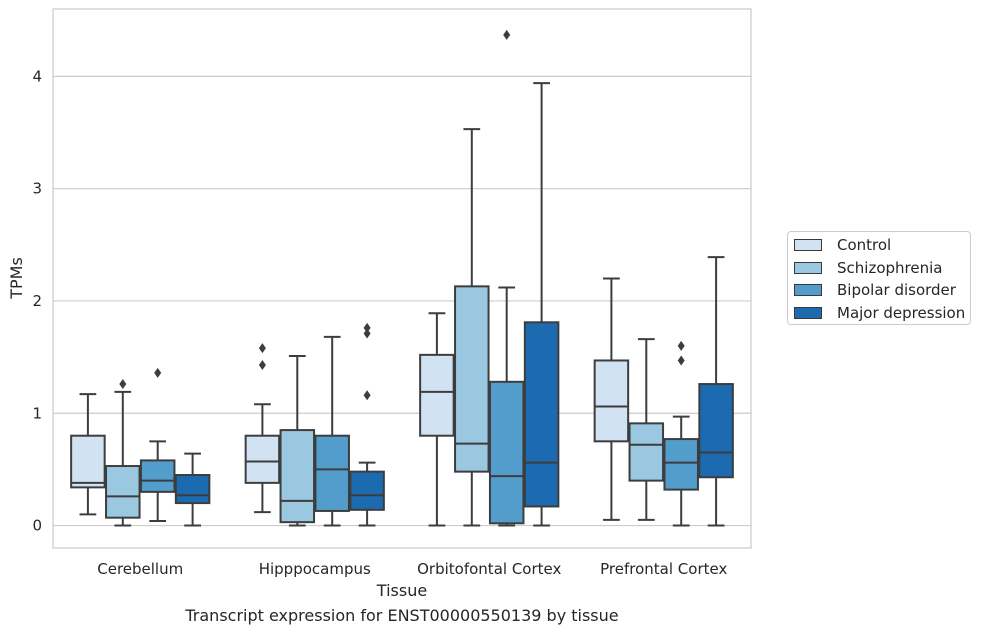 Image resolution: width=983 pixels, height=634 pixels. Describe the element at coordinates (140, 569) in the screenshot. I see `x-tick-label: Cerebellum` at that location.